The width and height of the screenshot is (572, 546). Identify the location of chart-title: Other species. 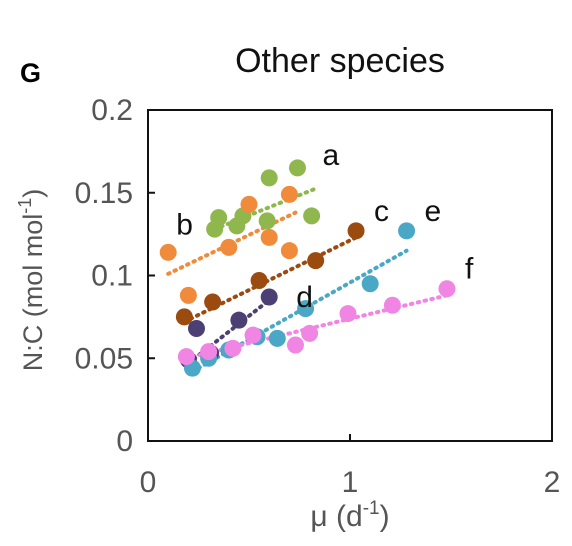
(340, 61).